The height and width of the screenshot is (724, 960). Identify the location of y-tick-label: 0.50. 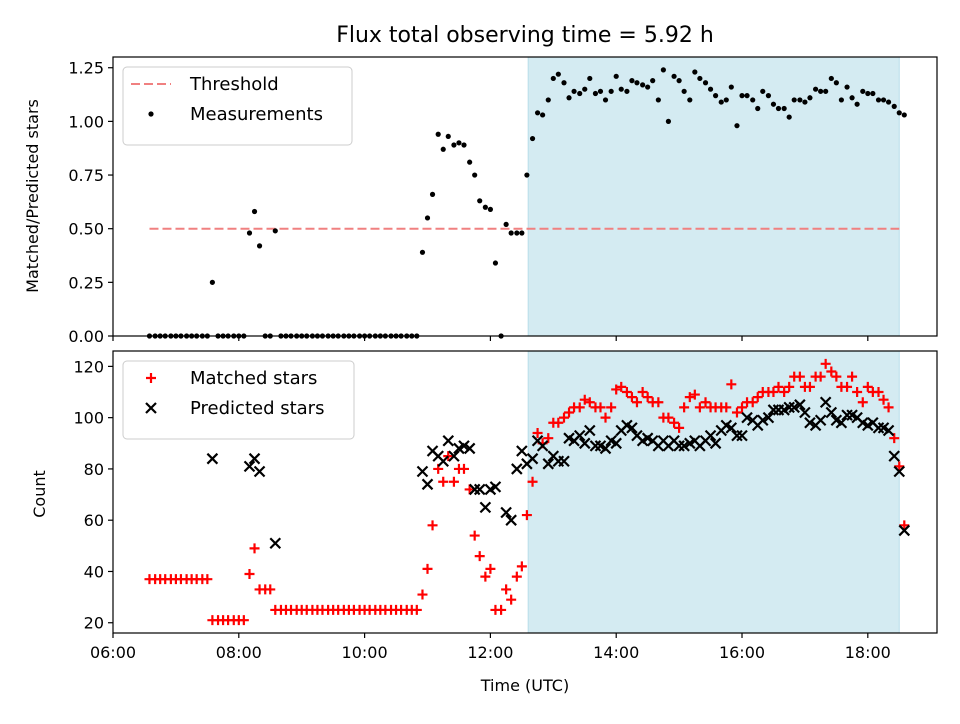
(86, 229).